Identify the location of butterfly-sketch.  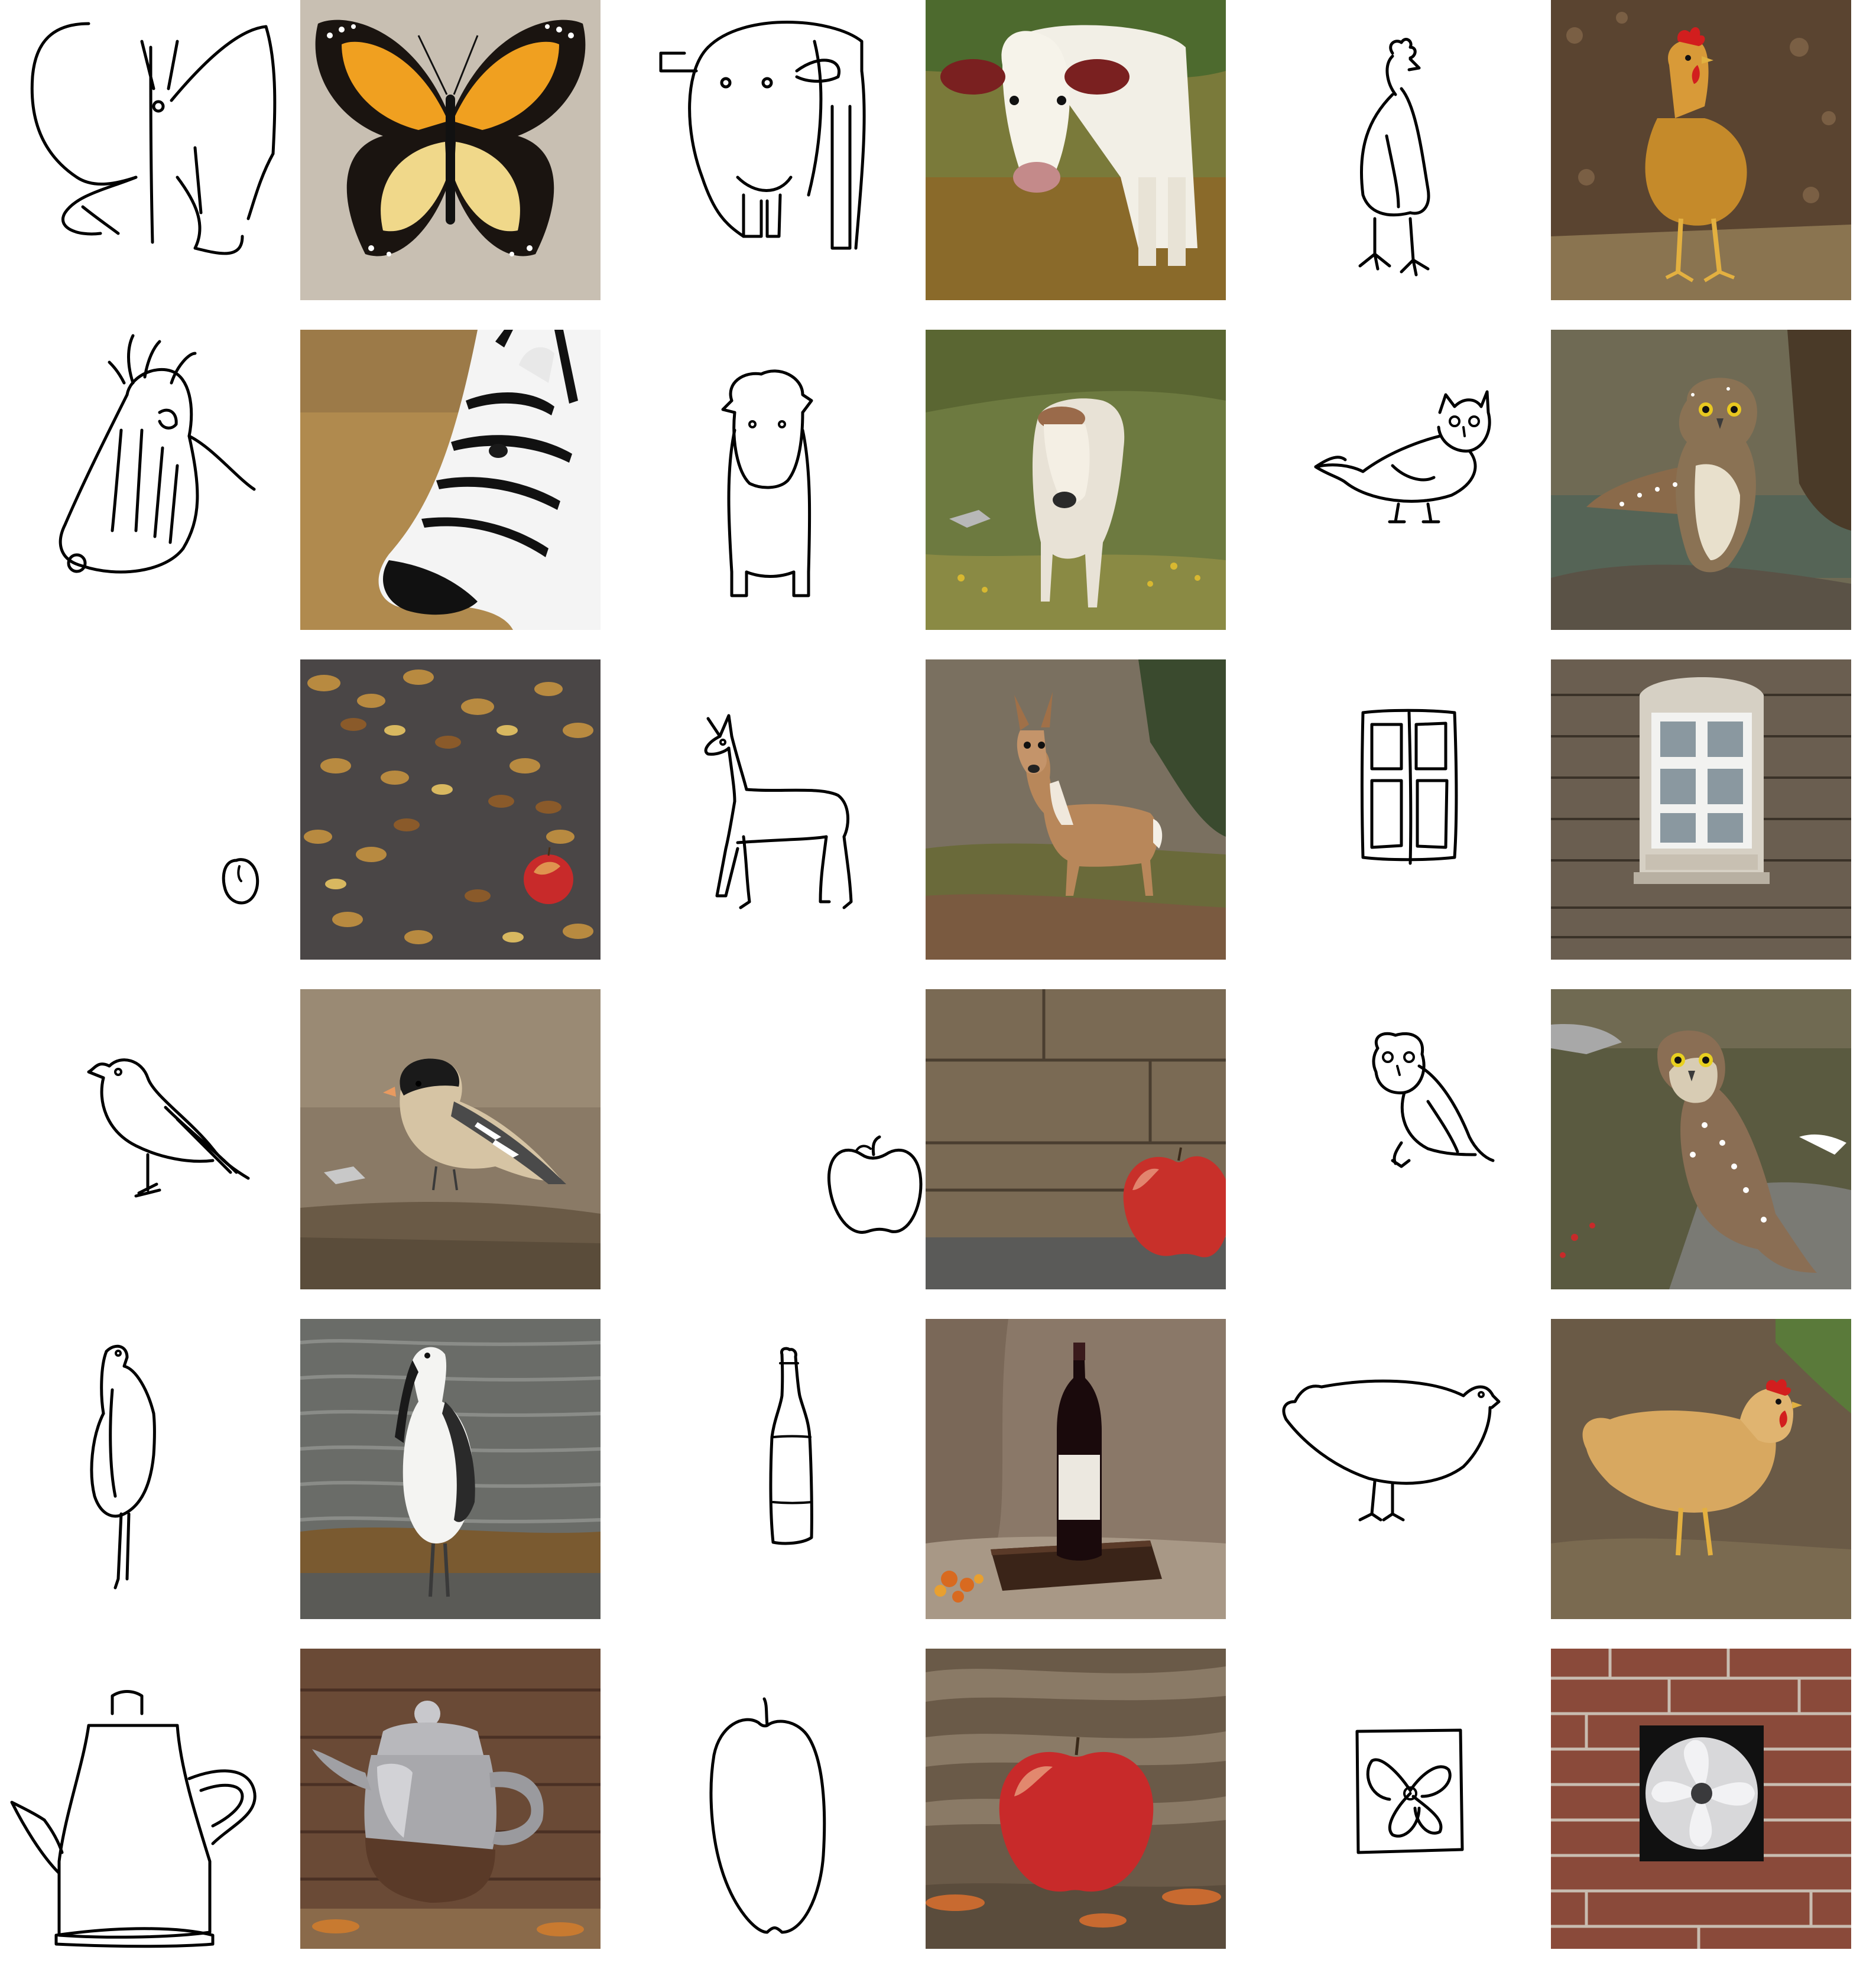
(150, 150).